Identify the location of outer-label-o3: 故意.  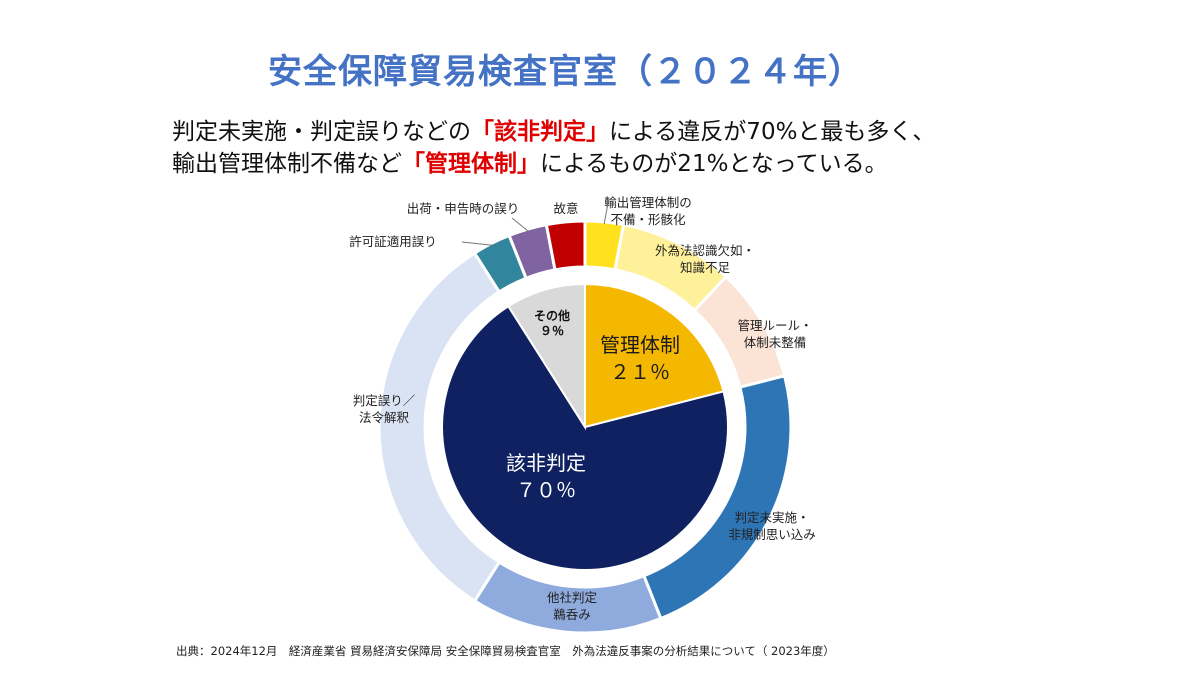
(565, 208).